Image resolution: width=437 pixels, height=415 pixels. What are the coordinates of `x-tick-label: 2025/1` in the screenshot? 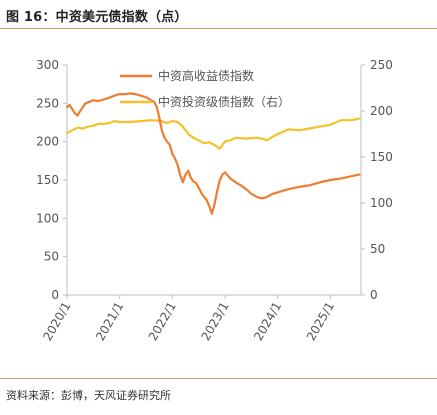 It's located at (320, 322).